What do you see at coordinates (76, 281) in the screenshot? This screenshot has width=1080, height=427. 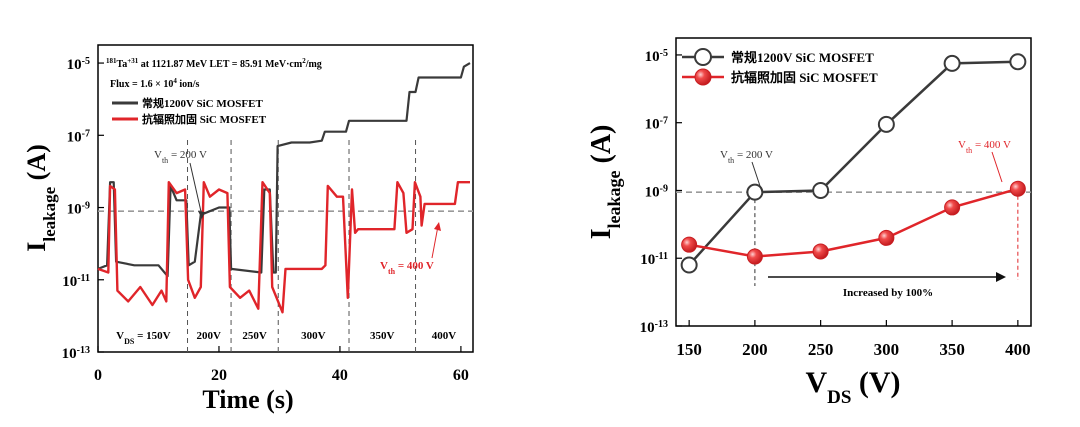 I see `y-tick-label: 10⁻¹¹` at bounding box center [76, 281].